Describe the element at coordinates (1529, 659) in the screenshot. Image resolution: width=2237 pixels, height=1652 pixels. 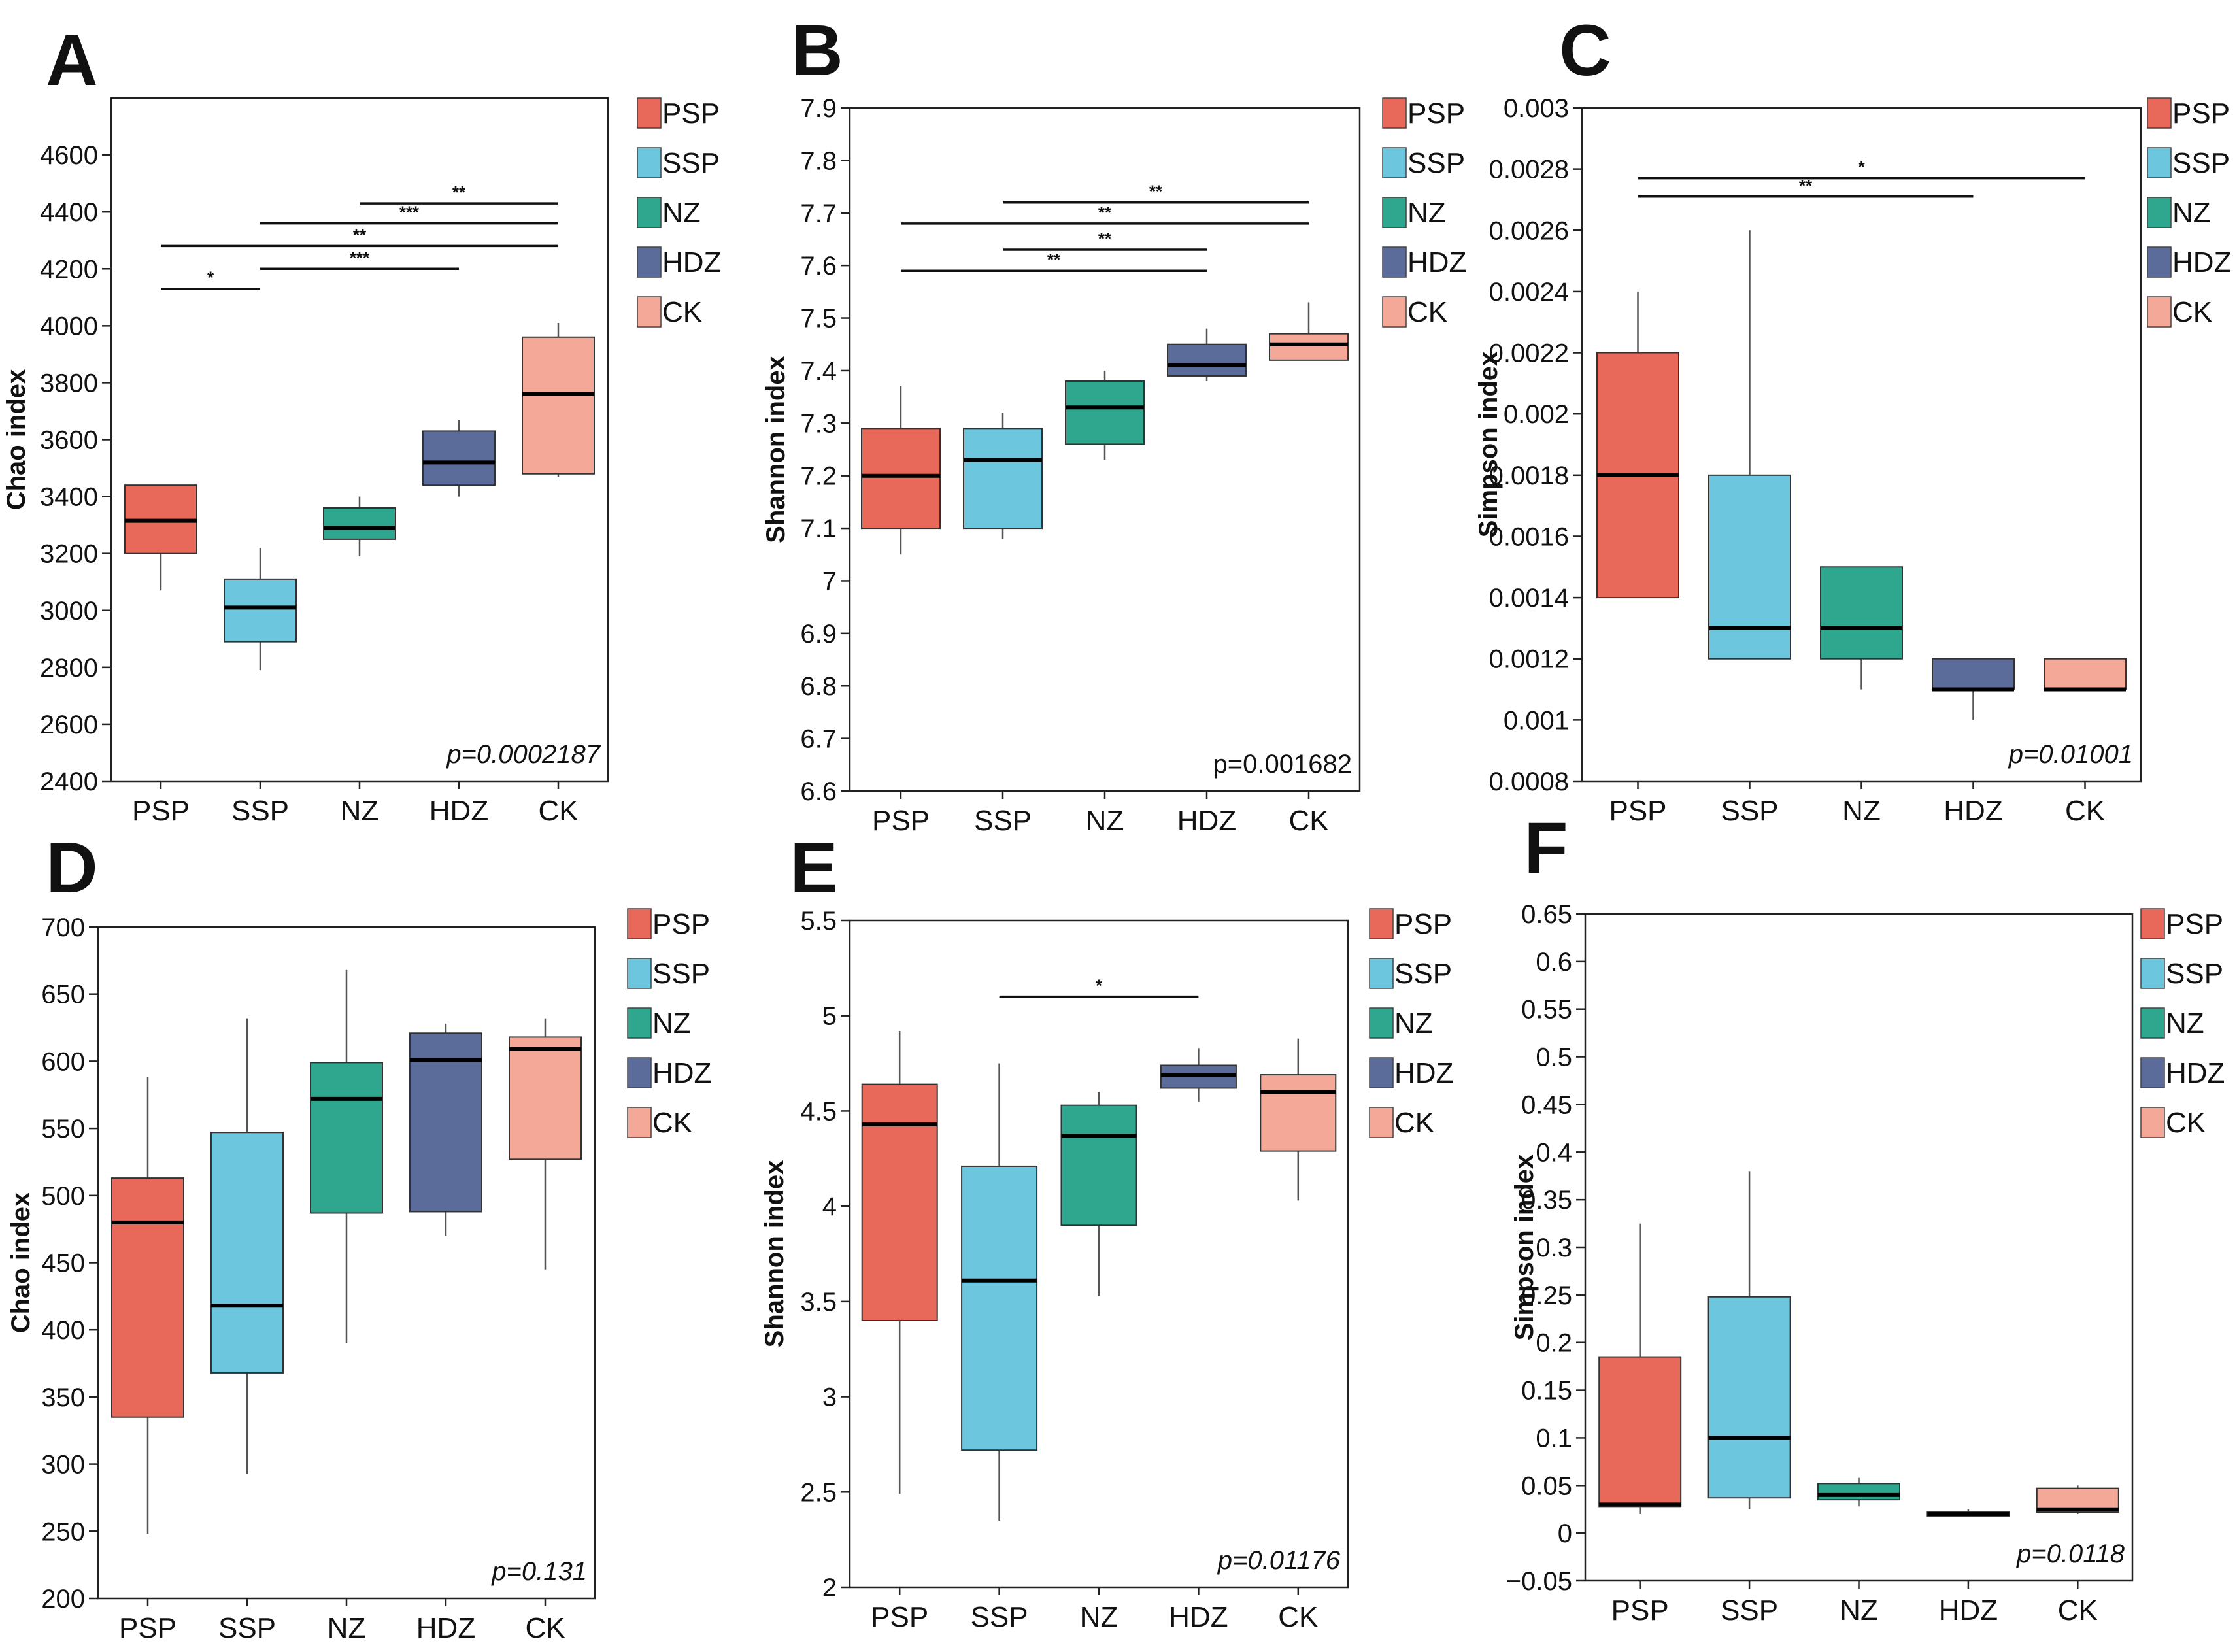
I see `y-tick-label: 0.0012` at that location.